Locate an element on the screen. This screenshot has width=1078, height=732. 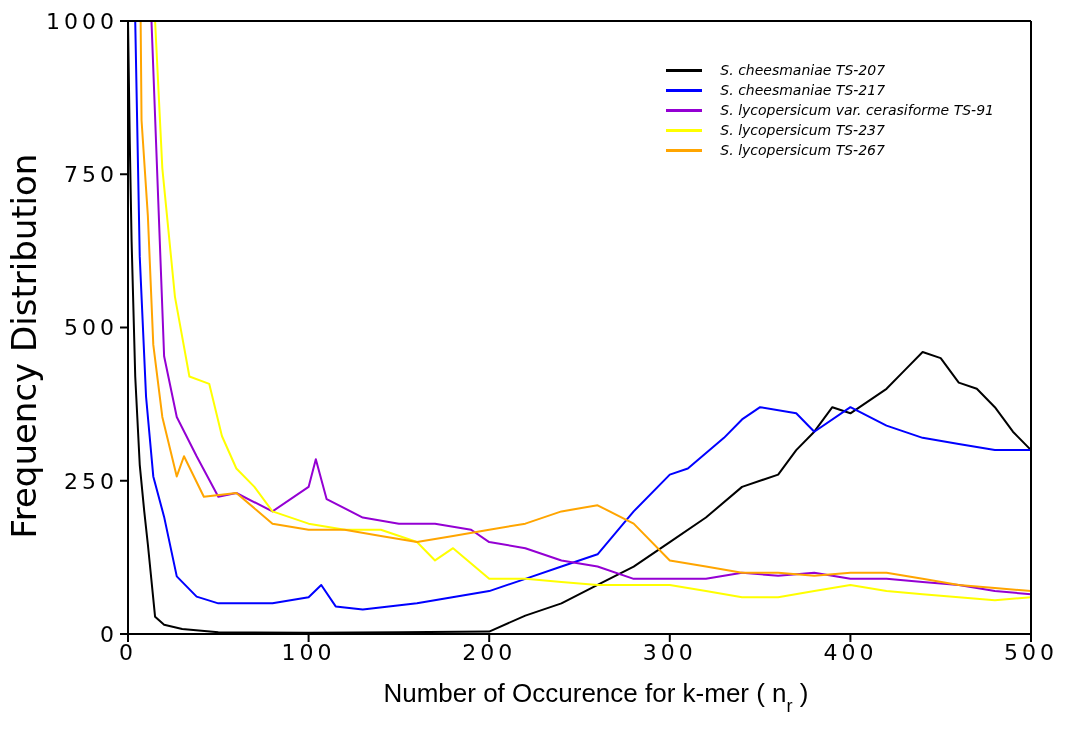
legend-label: S. lycopersicum var. cerasiforme TS-91 is located at coordinates (857, 110).